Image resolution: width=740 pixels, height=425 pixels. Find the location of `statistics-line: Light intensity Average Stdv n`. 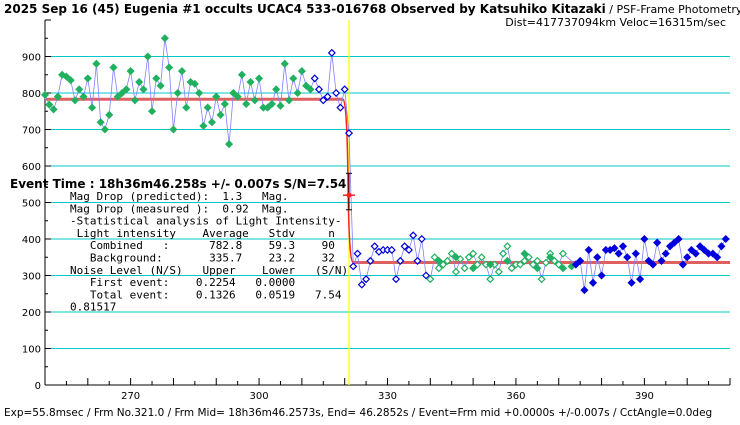

statistics-line: Light intensity Average Stdv n is located at coordinates (202, 233).